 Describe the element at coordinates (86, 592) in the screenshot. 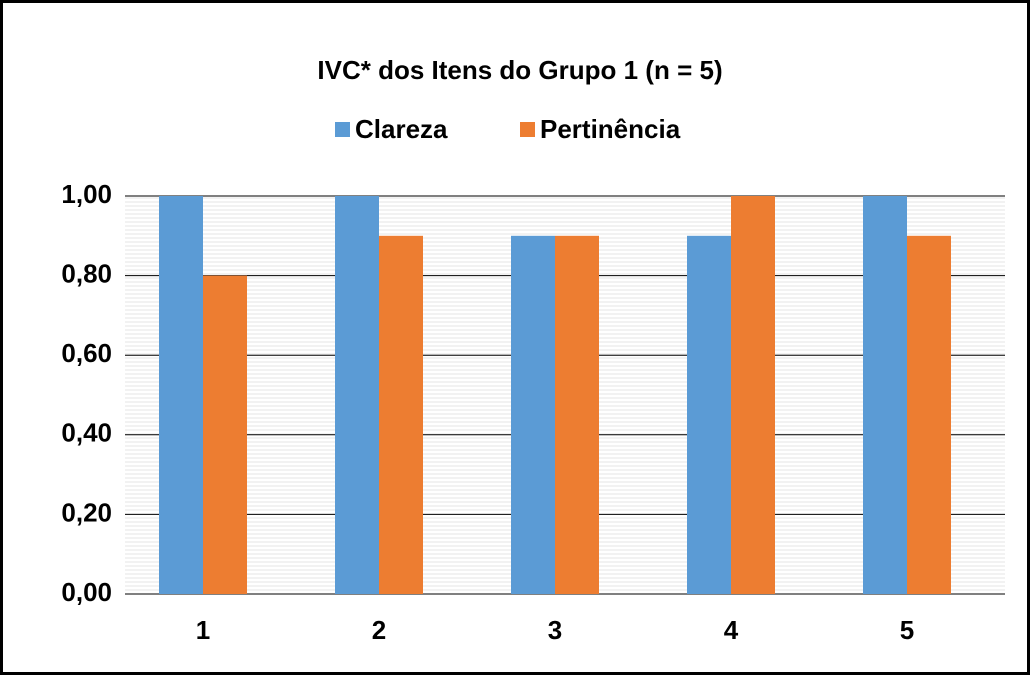

I see `y-tick-label: 0,00` at that location.